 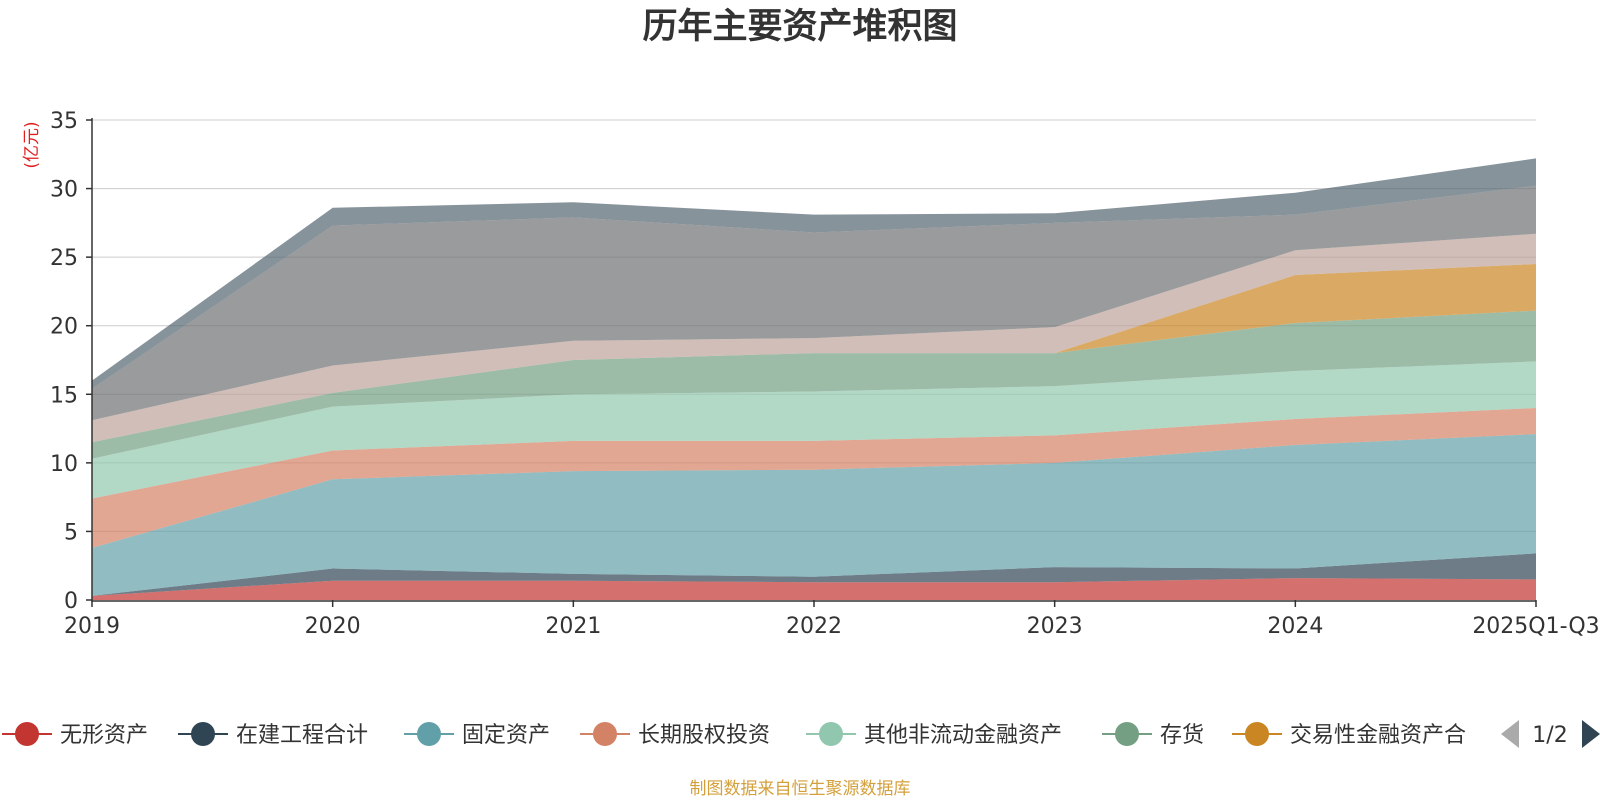 I want to click on legend-pager: 1/2, so click(x=1550, y=734).